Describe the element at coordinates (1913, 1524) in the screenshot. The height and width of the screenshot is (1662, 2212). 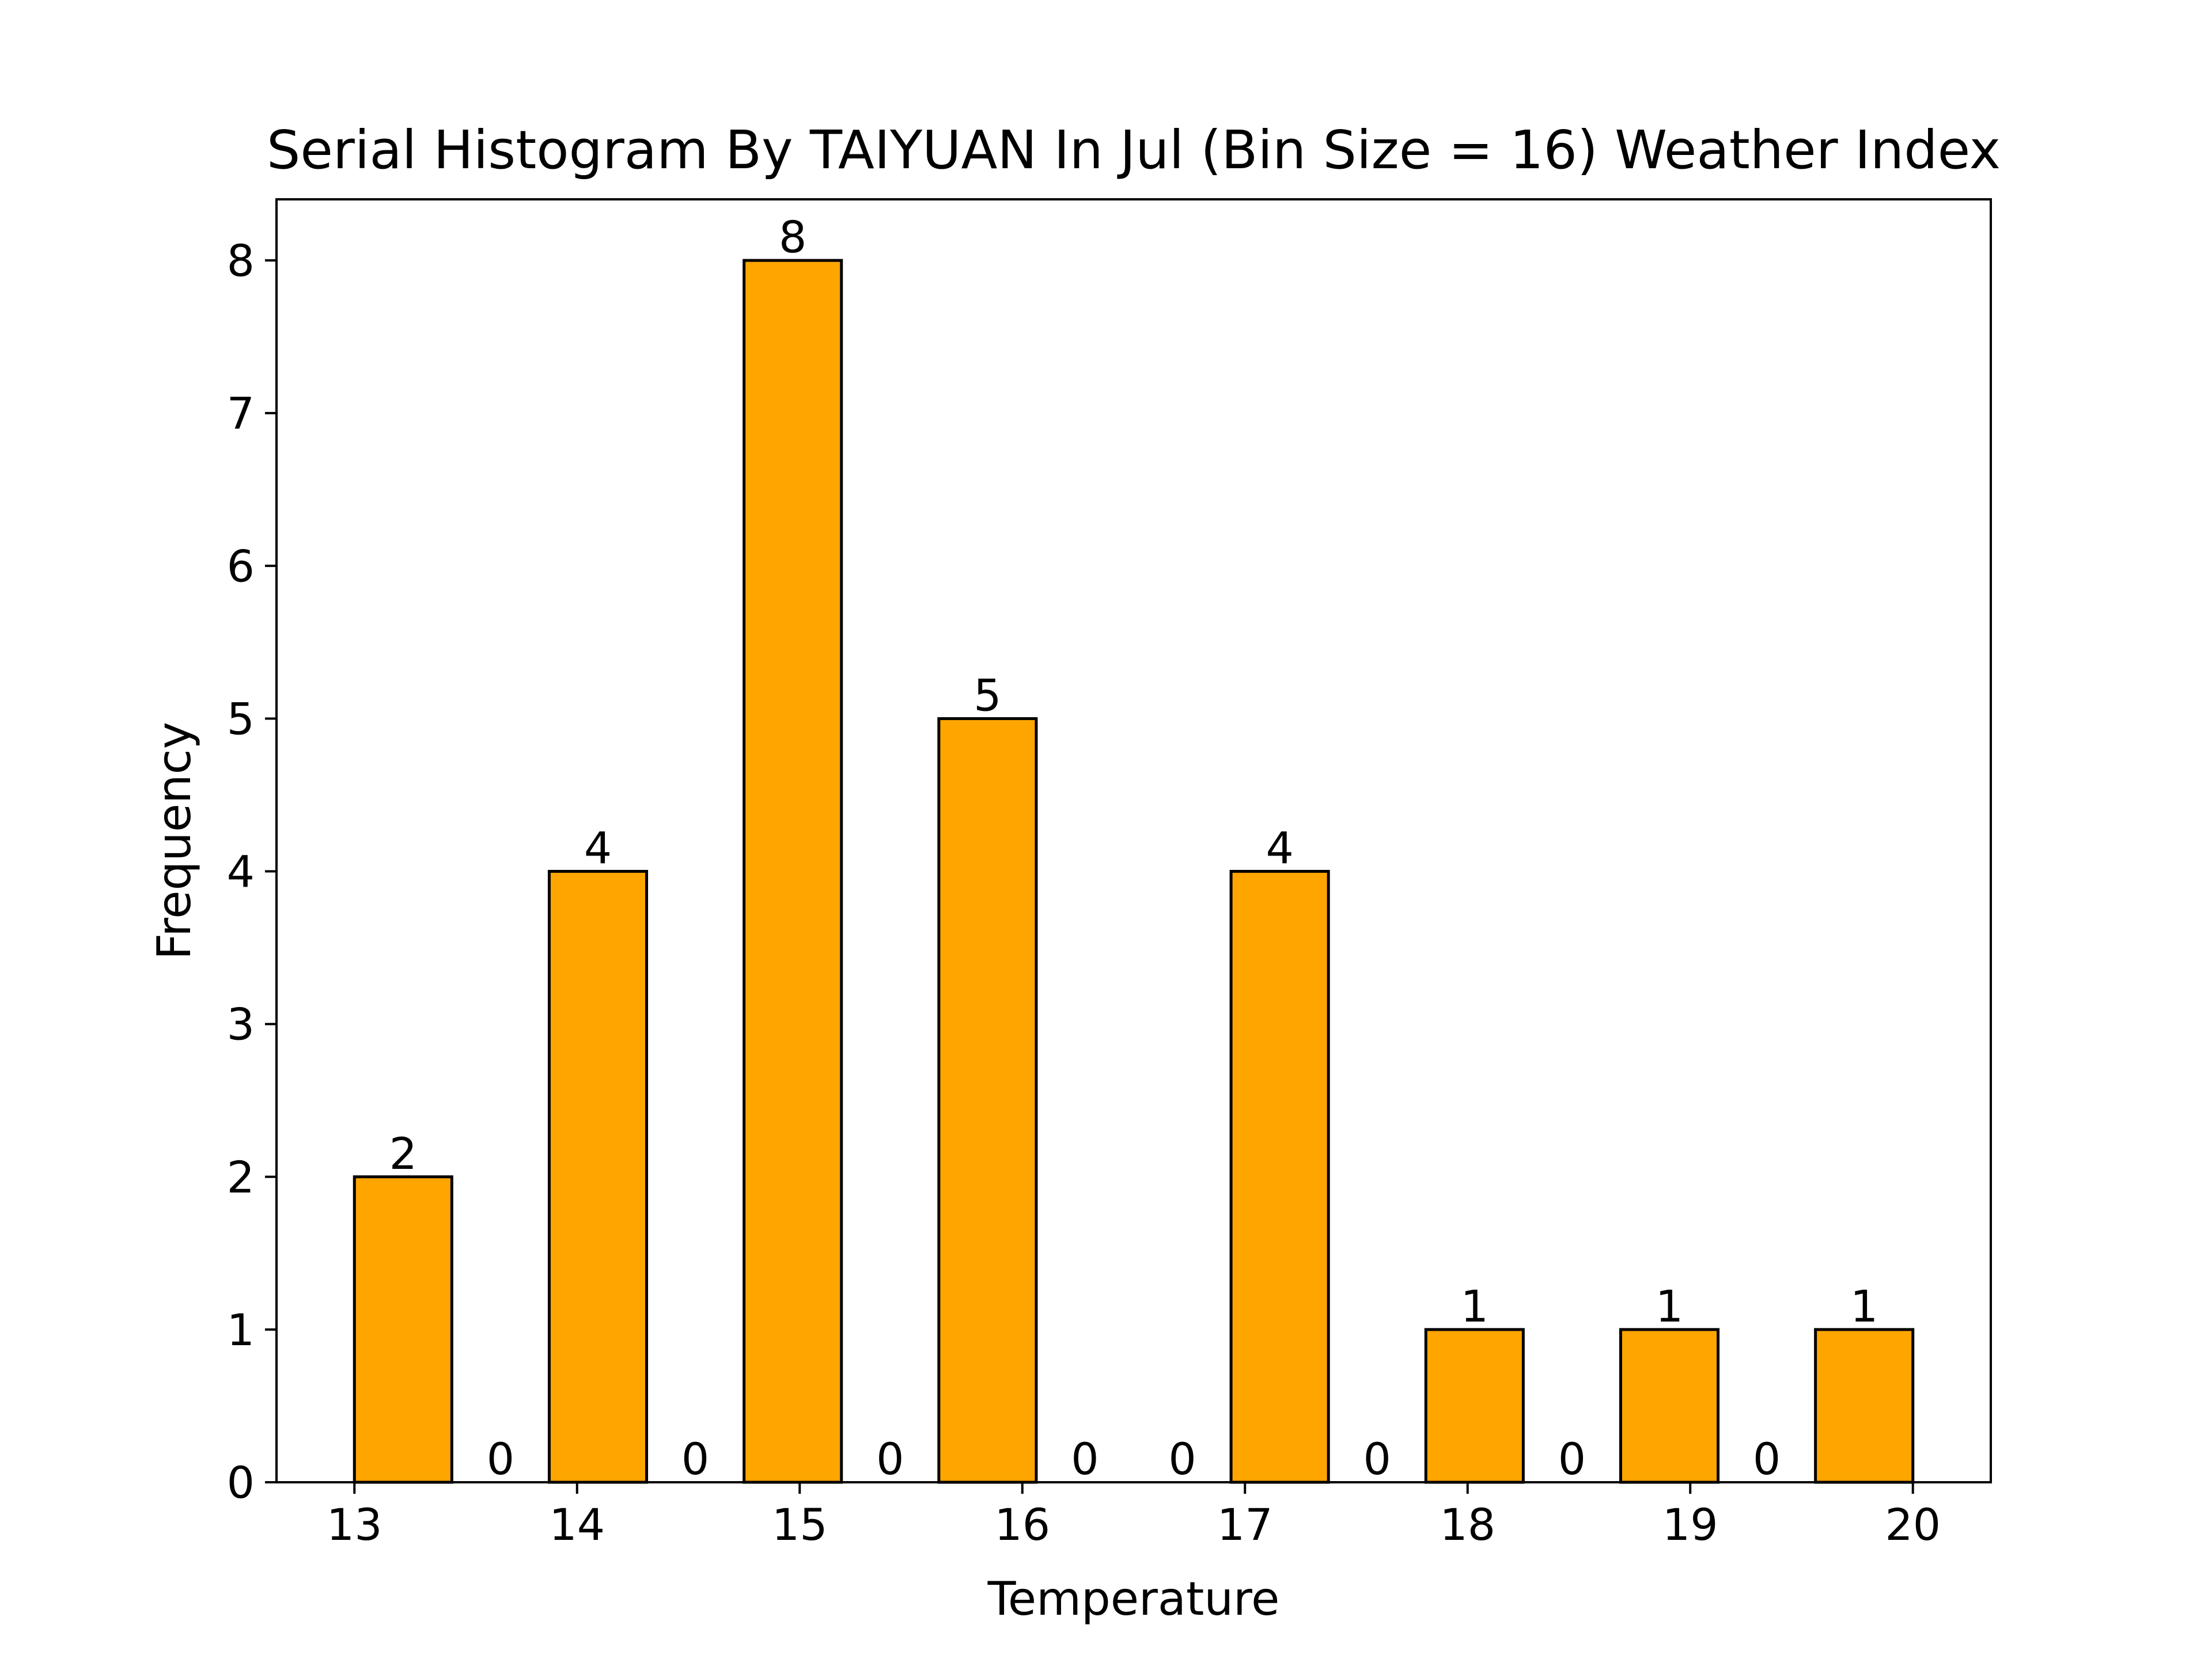
I see `x-tick-label: 20` at that location.